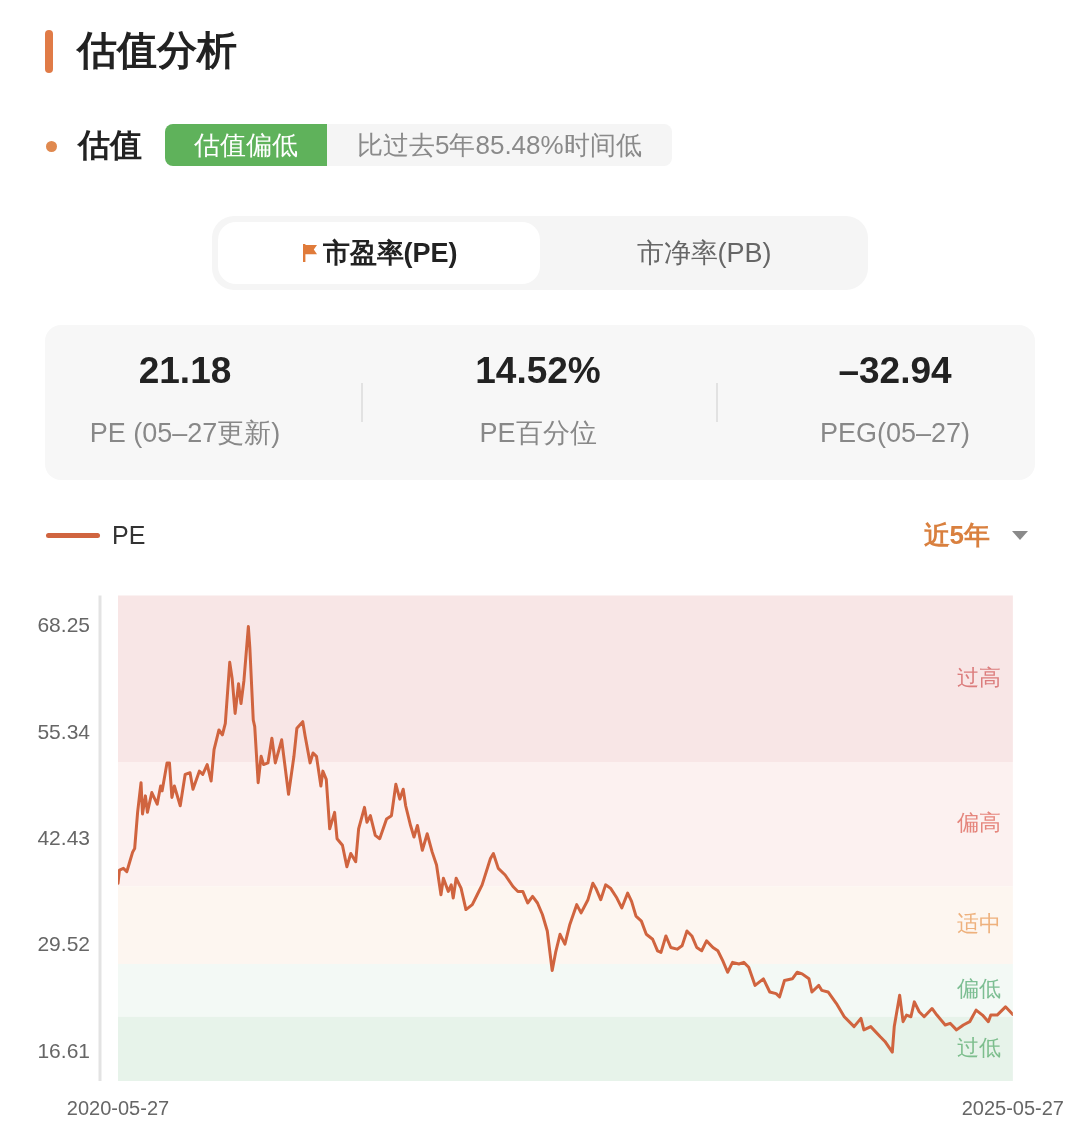  What do you see at coordinates (499, 145) in the screenshot?
I see `comparison-tag: 比过去5年85.48%时间低` at bounding box center [499, 145].